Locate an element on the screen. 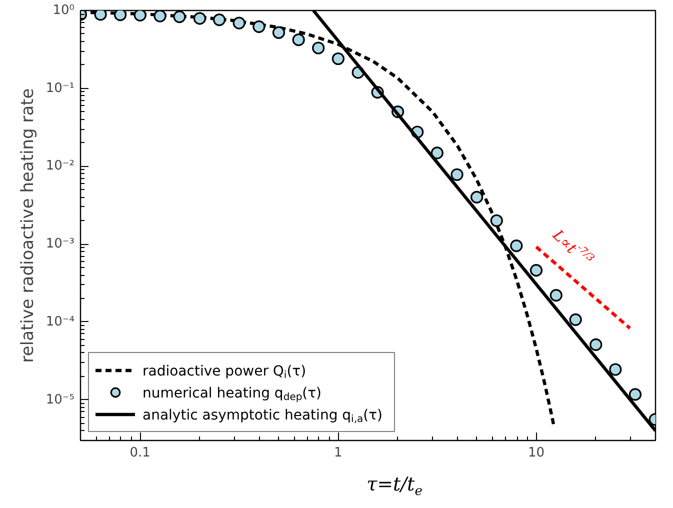  x-tick-label: 0.1 is located at coordinates (140, 453).